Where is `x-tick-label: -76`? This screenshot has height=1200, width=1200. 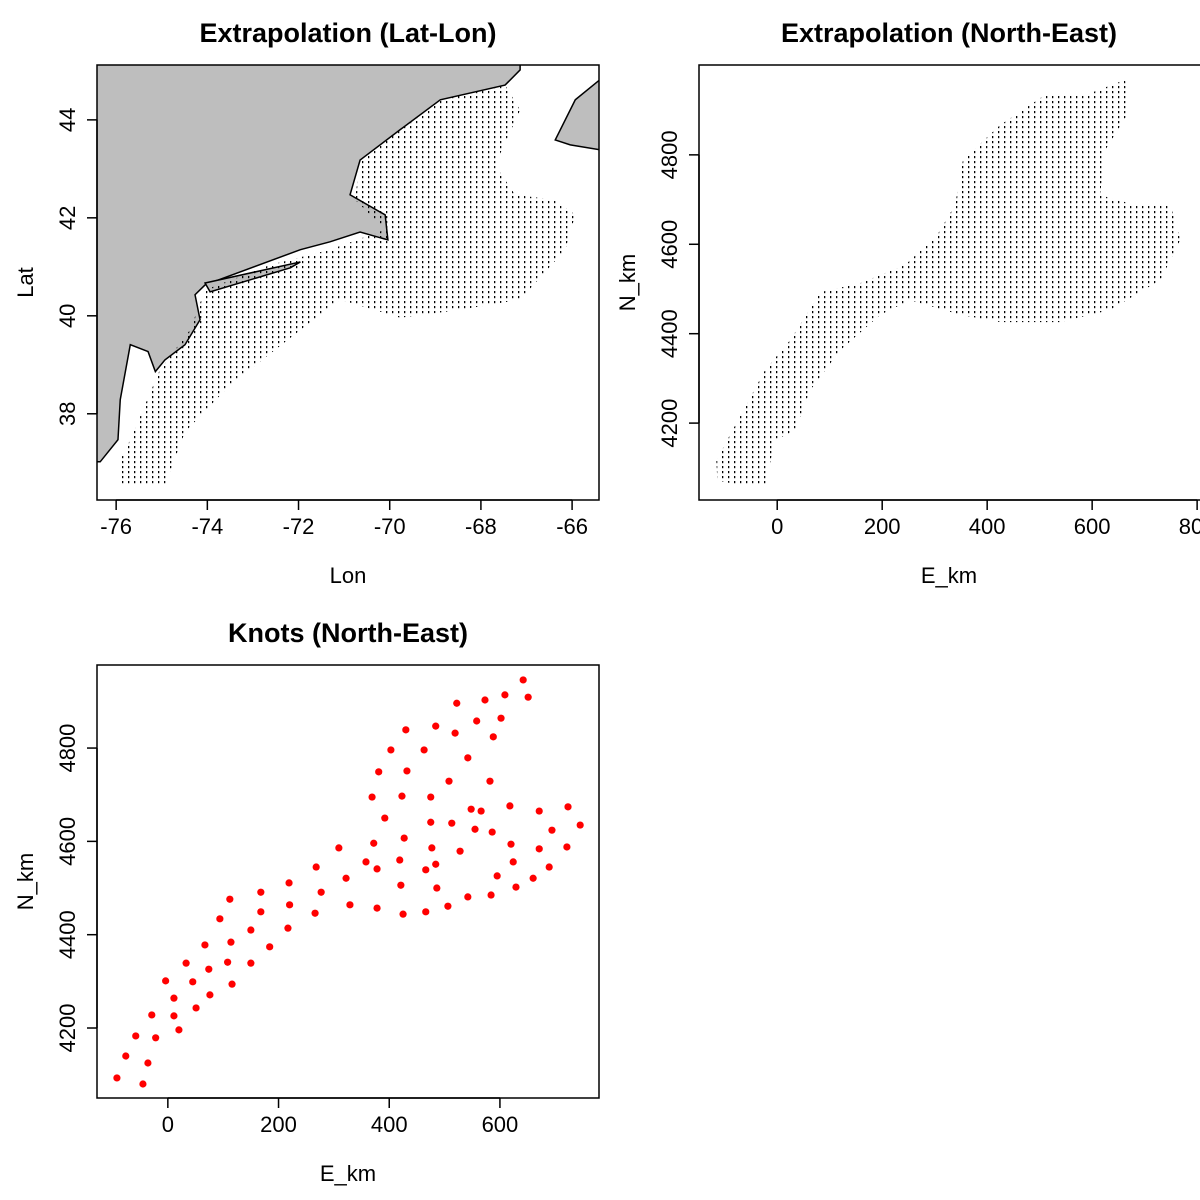 x-tick-label: -76 is located at coordinates (116, 526).